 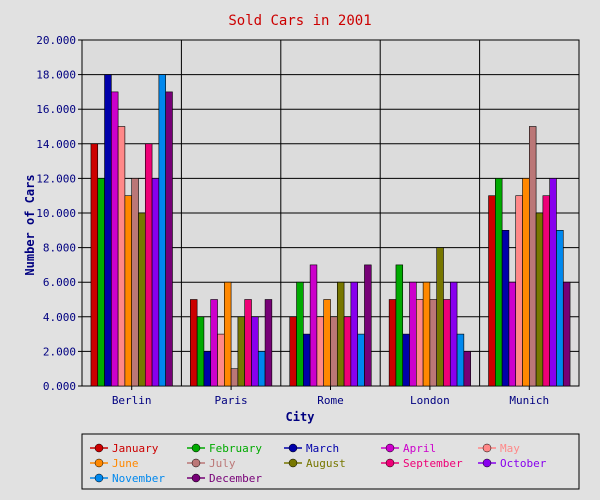 I want to click on bar-munich-february, so click(x=499, y=282).